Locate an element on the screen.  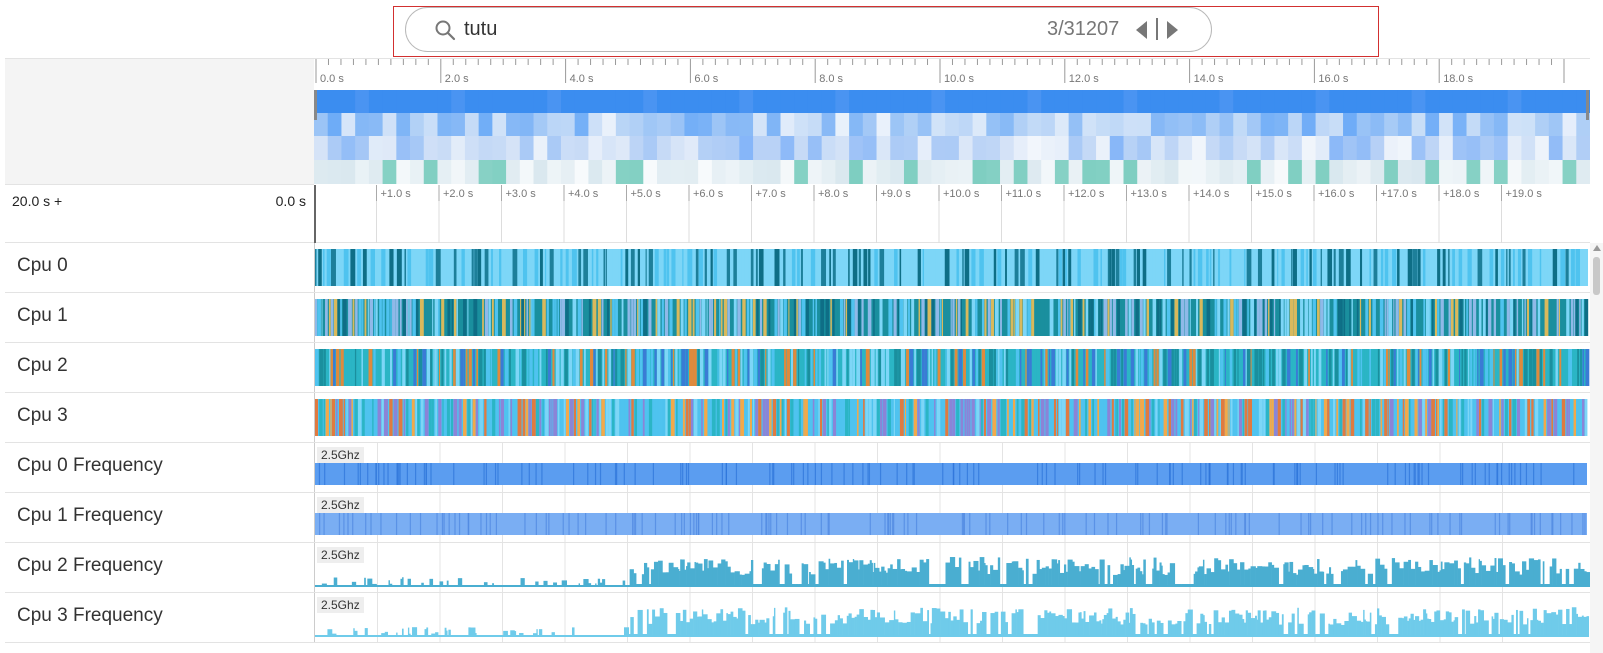
vertical-scrollbar is located at coordinates (1596, 448).